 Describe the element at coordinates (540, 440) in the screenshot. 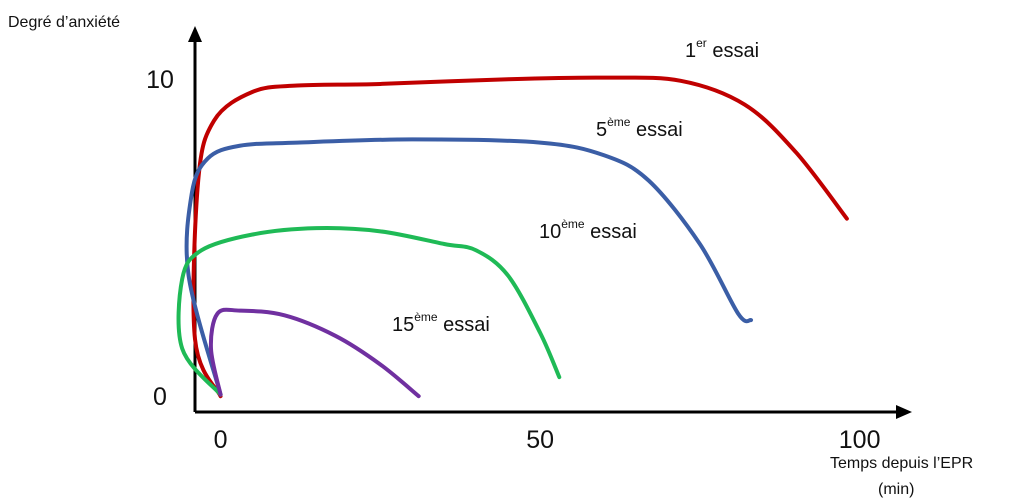

I see `x-tick-label: 50` at that location.